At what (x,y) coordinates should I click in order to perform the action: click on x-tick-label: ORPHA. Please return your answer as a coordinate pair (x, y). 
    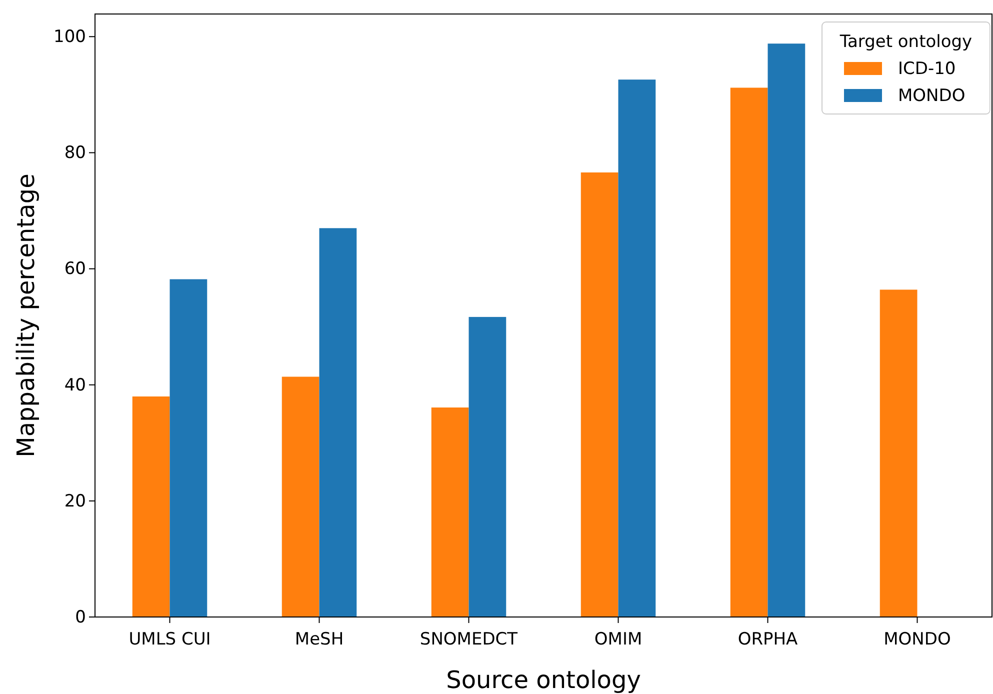
    Looking at the image, I should click on (768, 640).